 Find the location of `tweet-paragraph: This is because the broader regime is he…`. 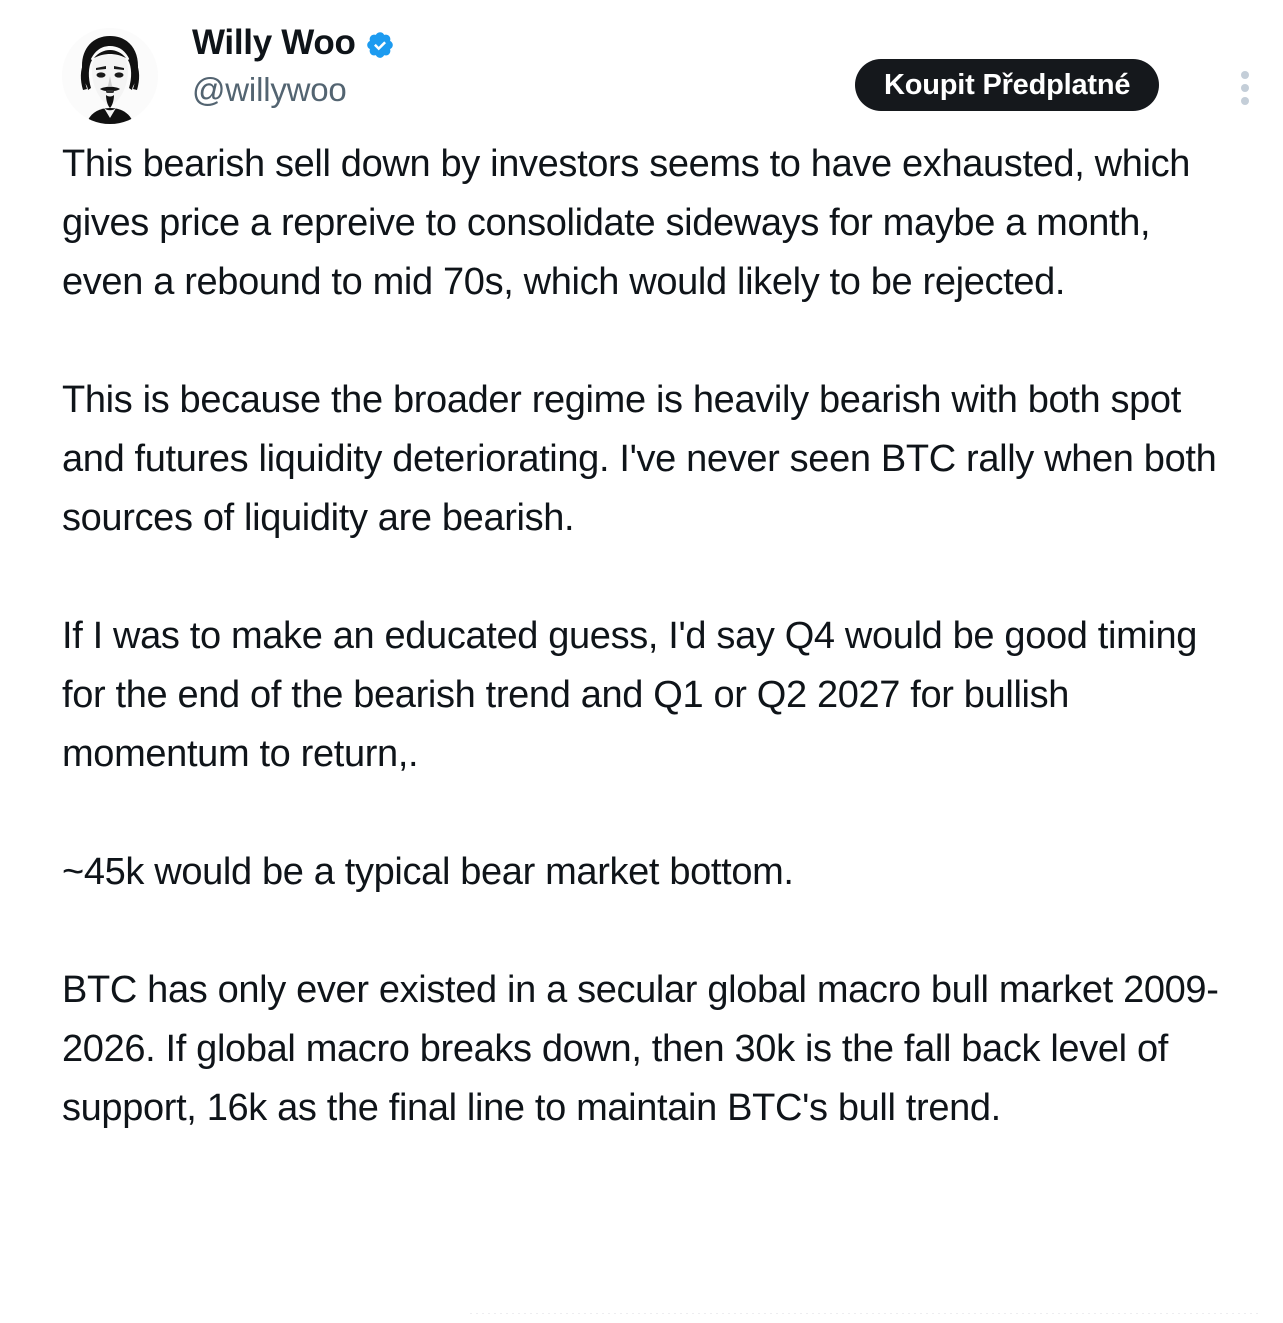

tweet-paragraph: This is because the broader regime is he… is located at coordinates (639, 459).